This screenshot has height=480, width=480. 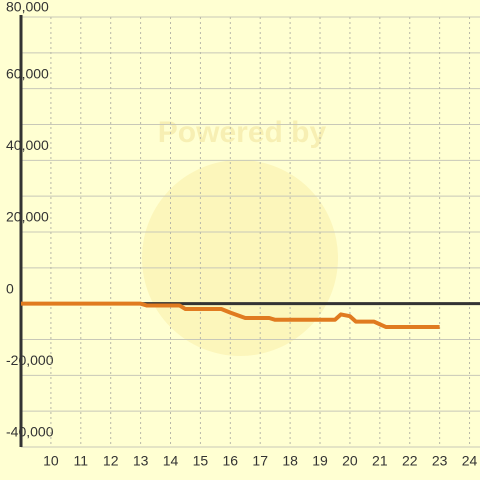 What do you see at coordinates (350, 461) in the screenshot?
I see `x-tick-label: 20` at bounding box center [350, 461].